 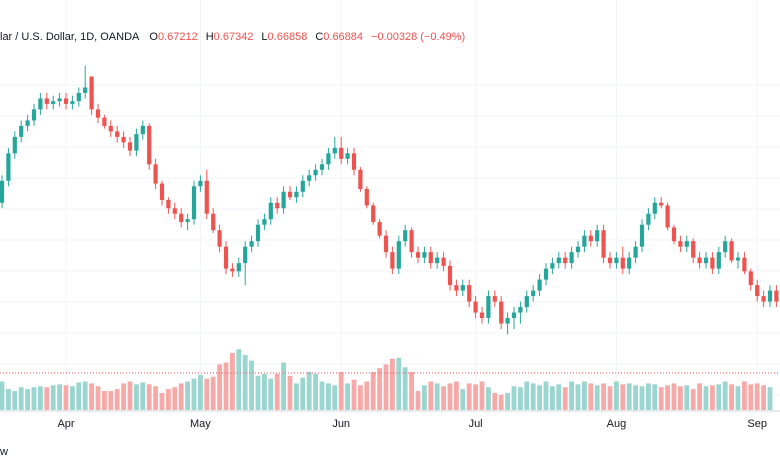 What do you see at coordinates (70, 37) in the screenshot?
I see `symbol-label: lar / U.S. Dollar, 1D, OANDA` at bounding box center [70, 37].